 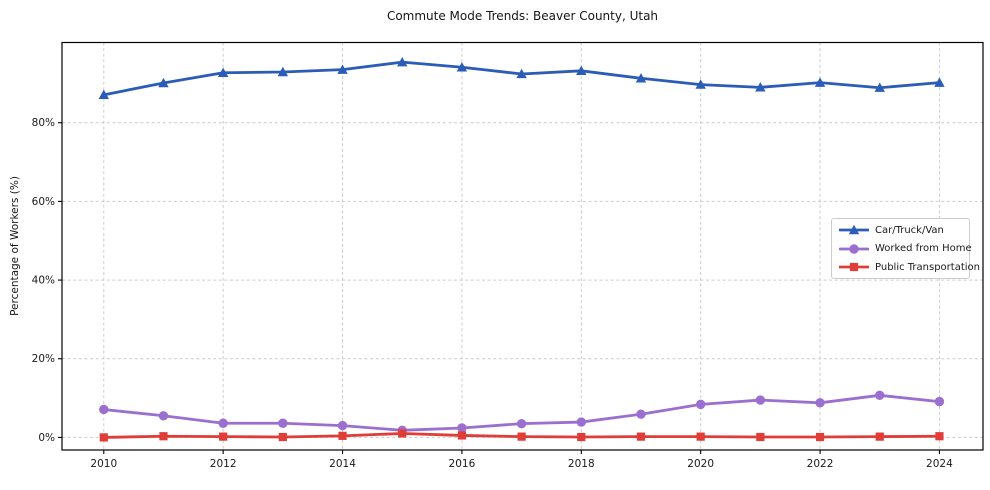 I want to click on y-tick-label: 20%, so click(x=43, y=359).